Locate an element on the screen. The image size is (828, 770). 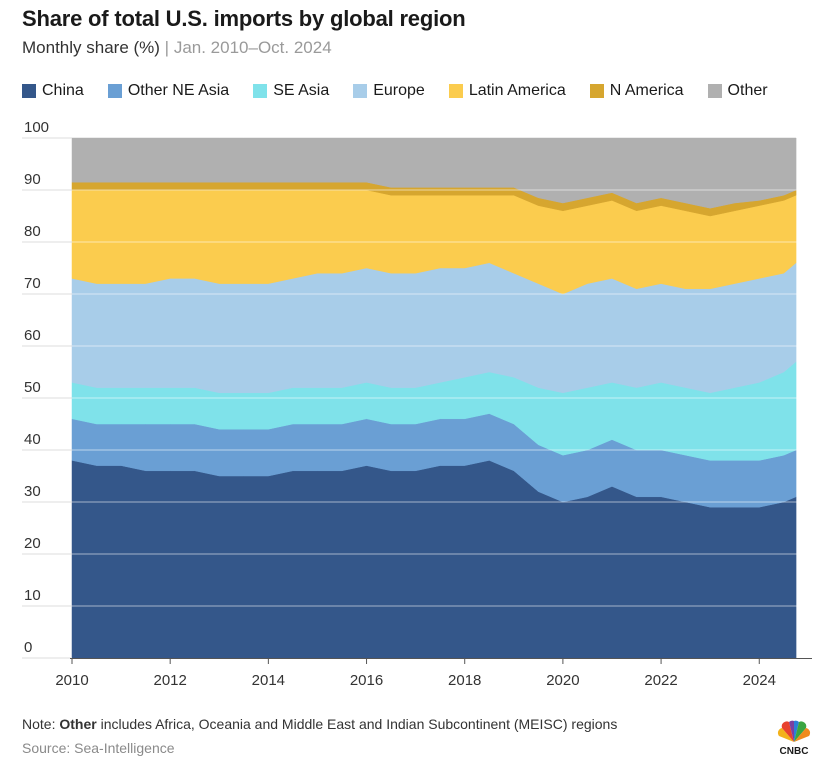
peacock-icon is located at coordinates (794, 731).